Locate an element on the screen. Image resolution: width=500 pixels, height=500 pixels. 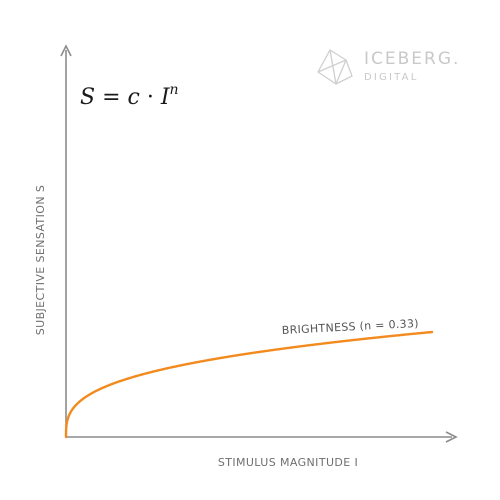
x-axis-label: STIMULUS MAGNITUDE I is located at coordinates (288, 462).